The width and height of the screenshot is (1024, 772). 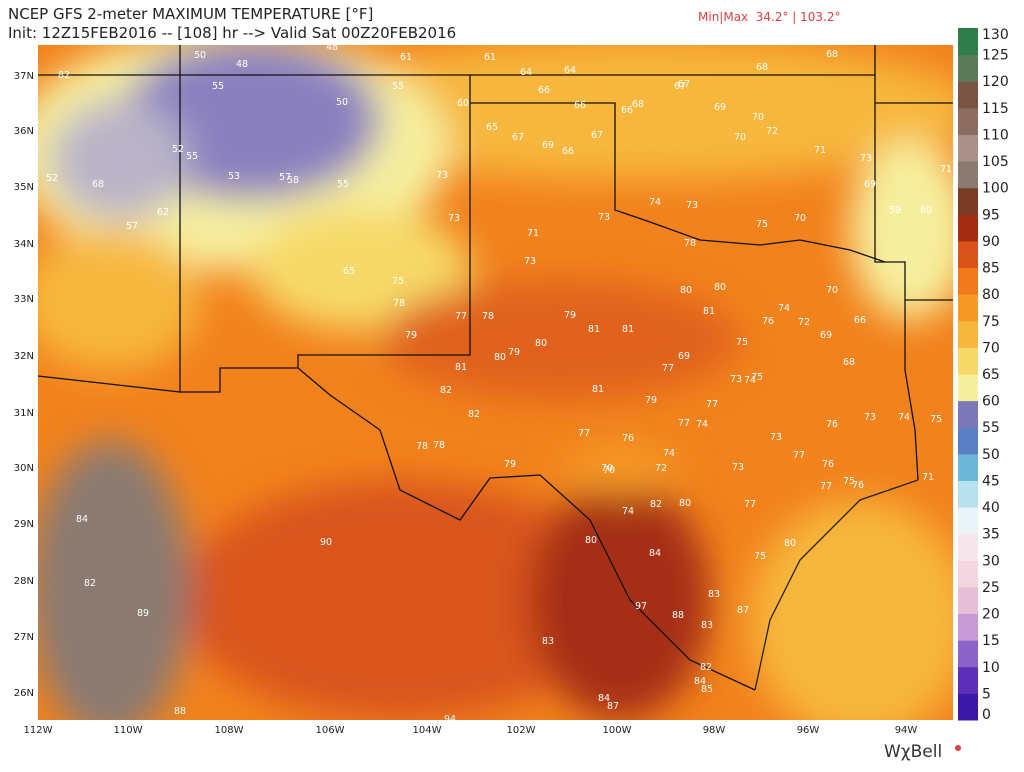 I want to click on station-temp: 62, so click(x=163, y=212).